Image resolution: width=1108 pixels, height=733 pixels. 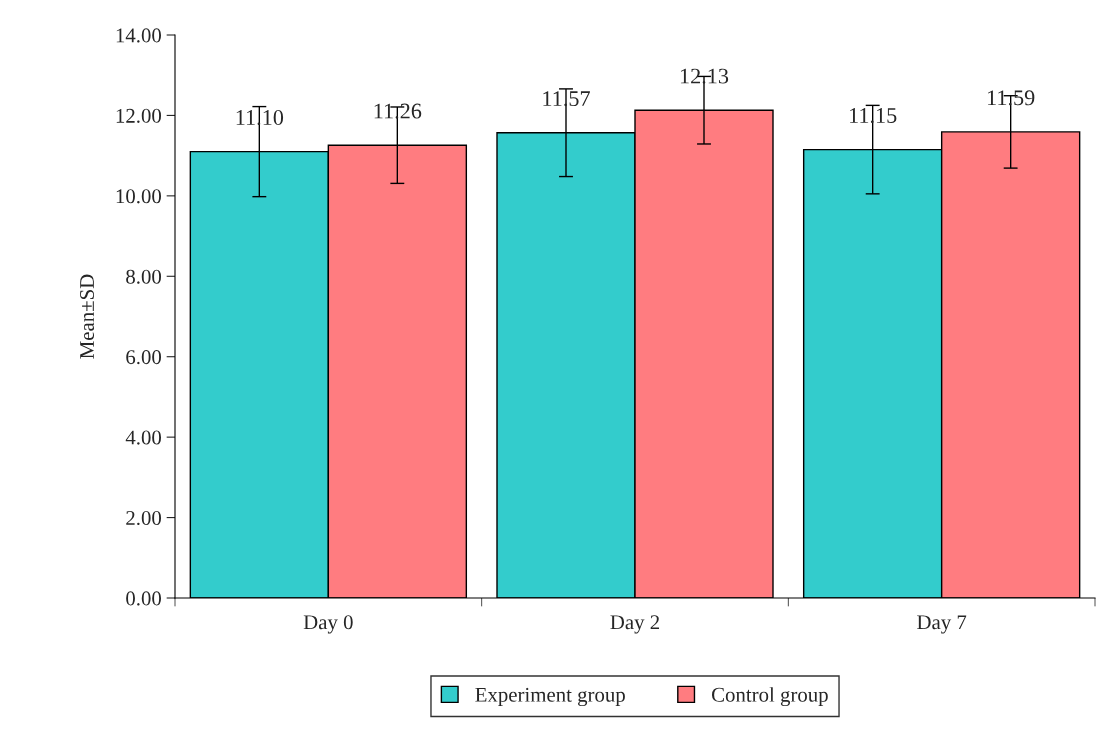 I want to click on y-tick-label: 10.00, so click(x=139, y=196).